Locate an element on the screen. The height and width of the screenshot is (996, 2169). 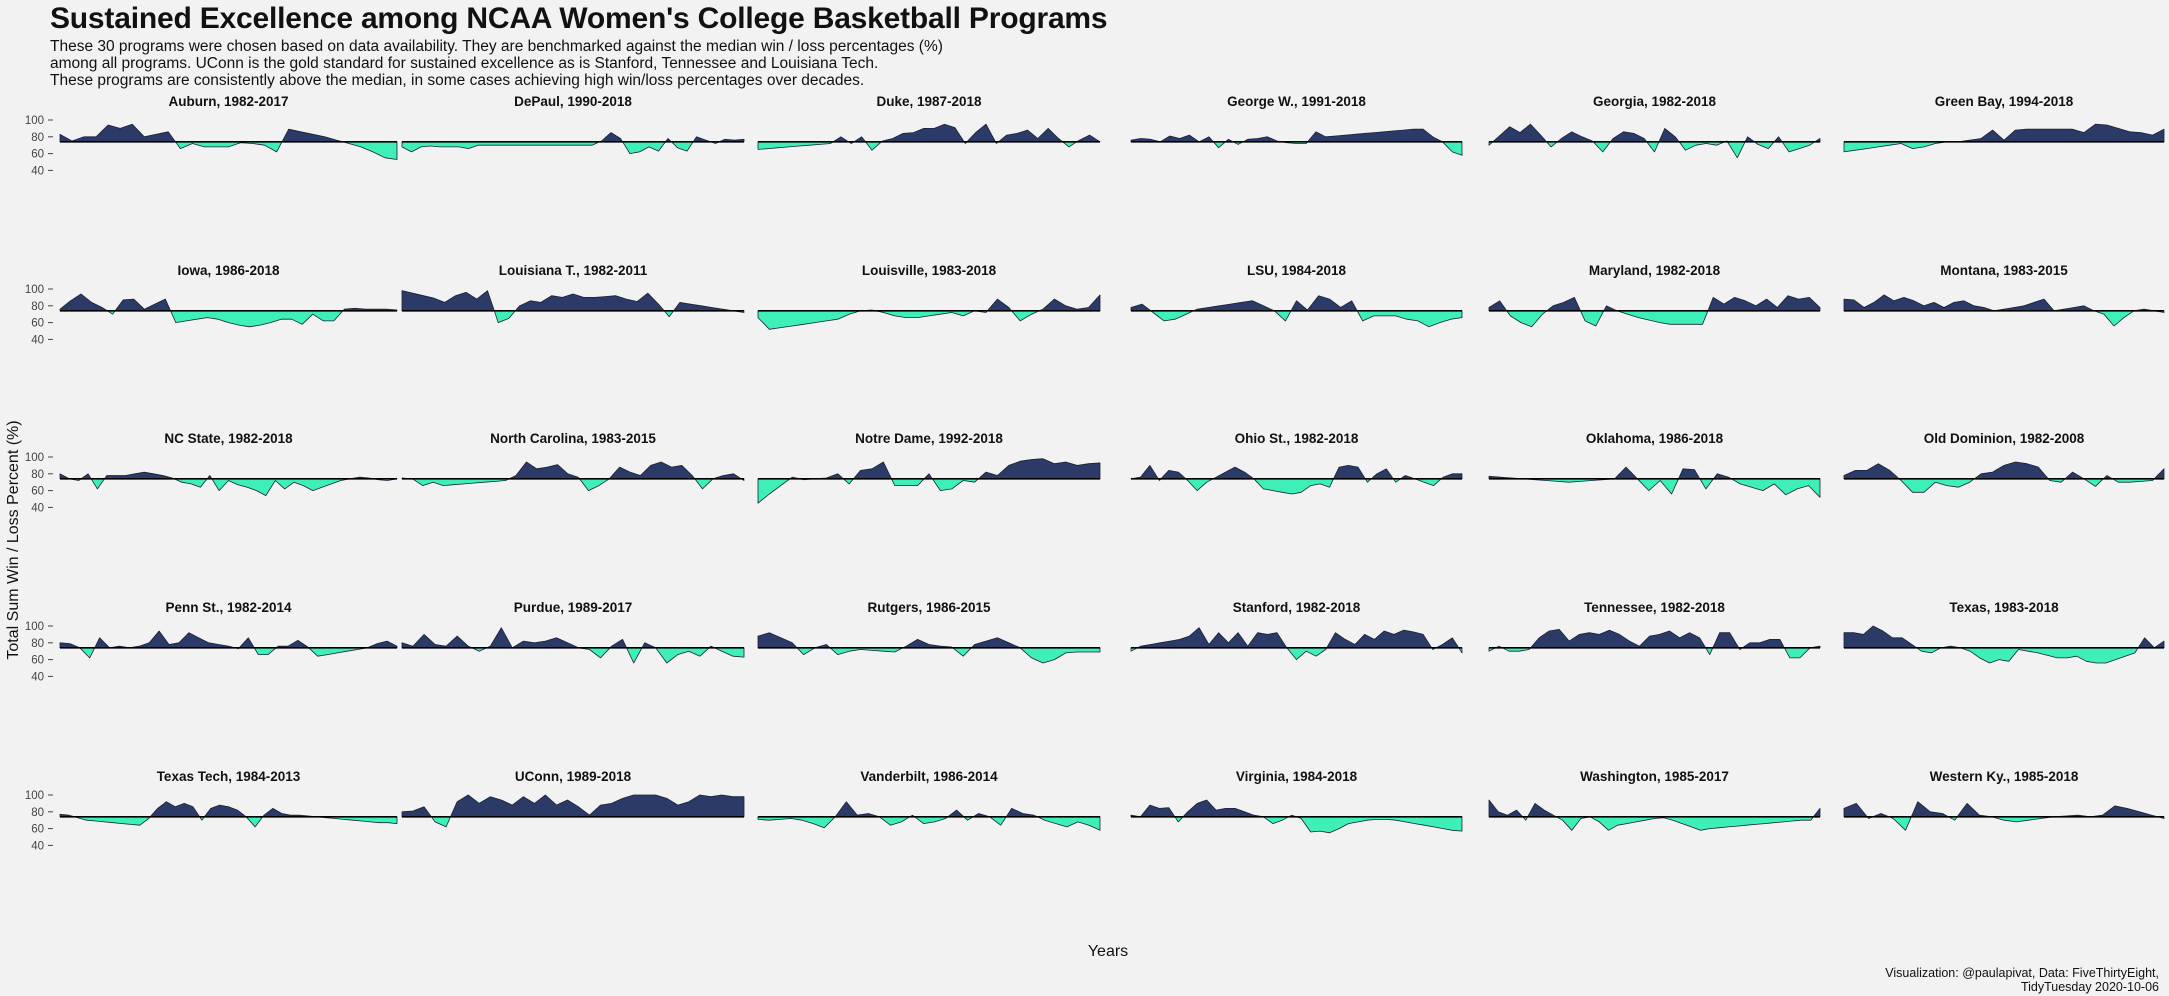
facet-title: Western Ky., 1985-2018 is located at coordinates (2004, 776).